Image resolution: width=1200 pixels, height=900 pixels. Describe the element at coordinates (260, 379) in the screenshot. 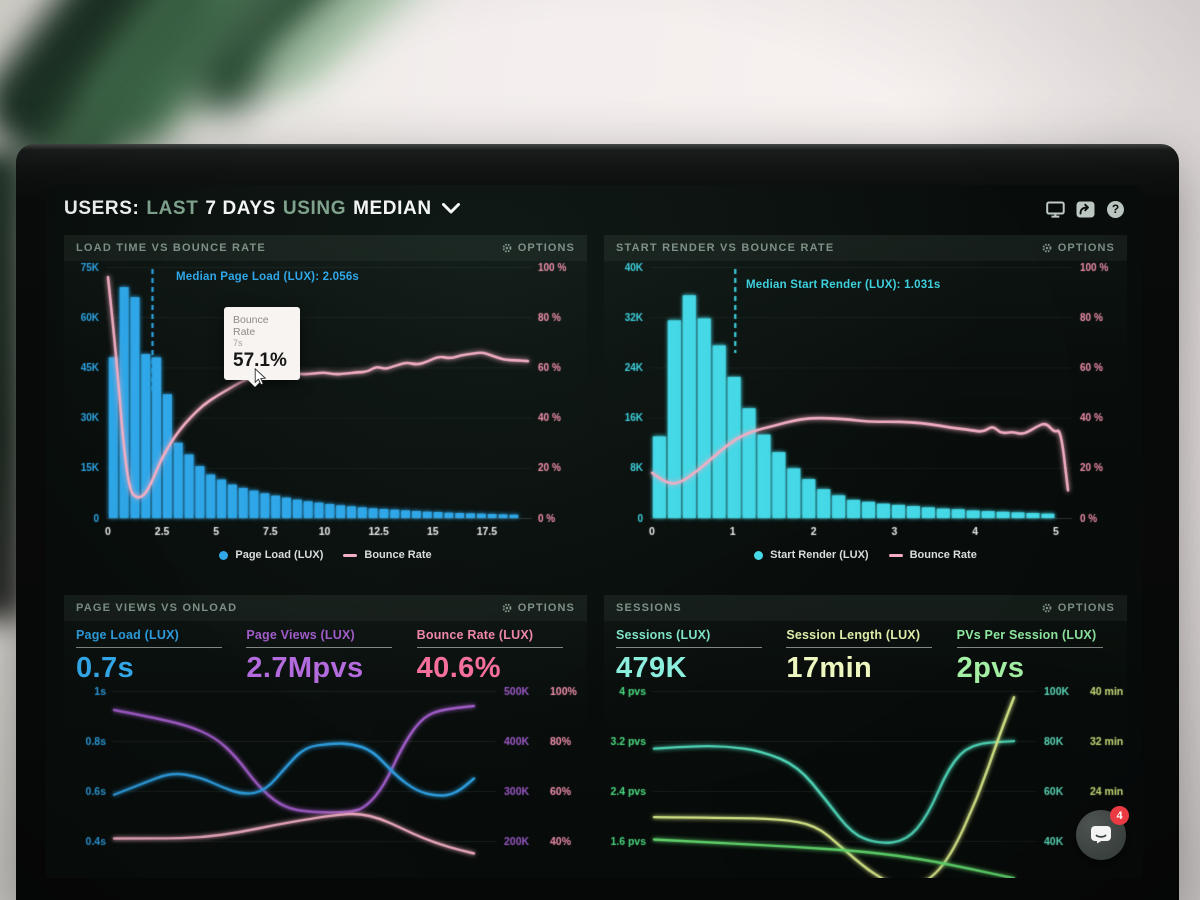

I see `mouse-cursor` at that location.